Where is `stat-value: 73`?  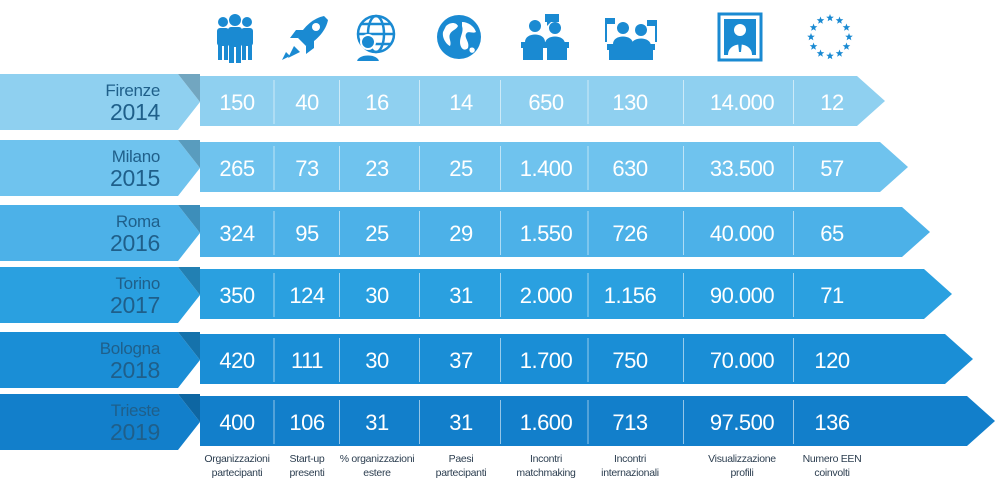 stat-value: 73 is located at coordinates (307, 168).